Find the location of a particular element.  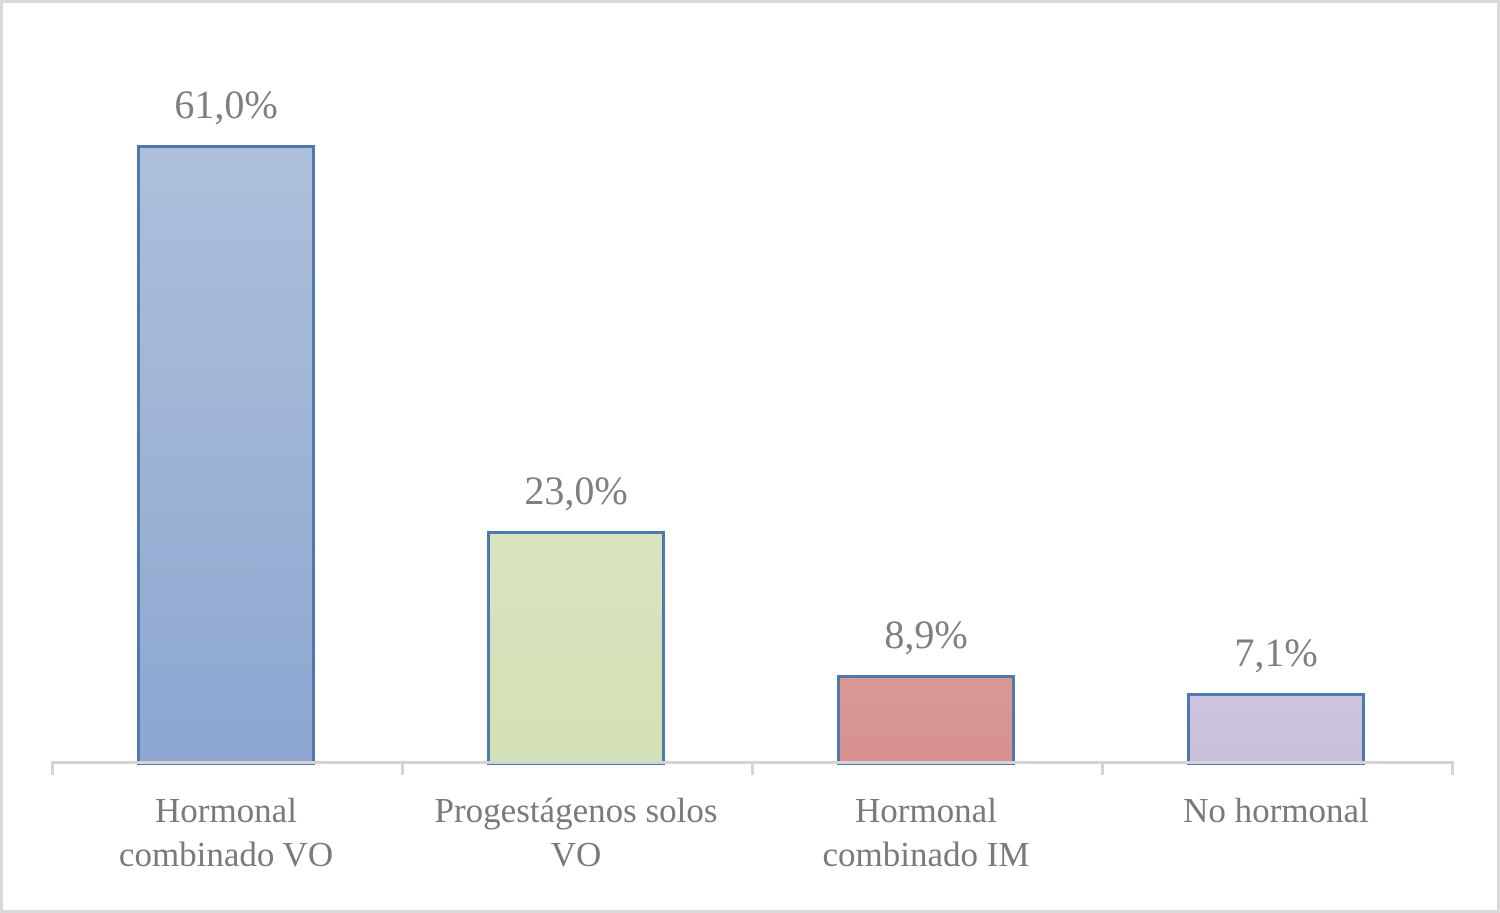

x-axis-label-text: Hormonal combinado VO is located at coordinates (226, 832).